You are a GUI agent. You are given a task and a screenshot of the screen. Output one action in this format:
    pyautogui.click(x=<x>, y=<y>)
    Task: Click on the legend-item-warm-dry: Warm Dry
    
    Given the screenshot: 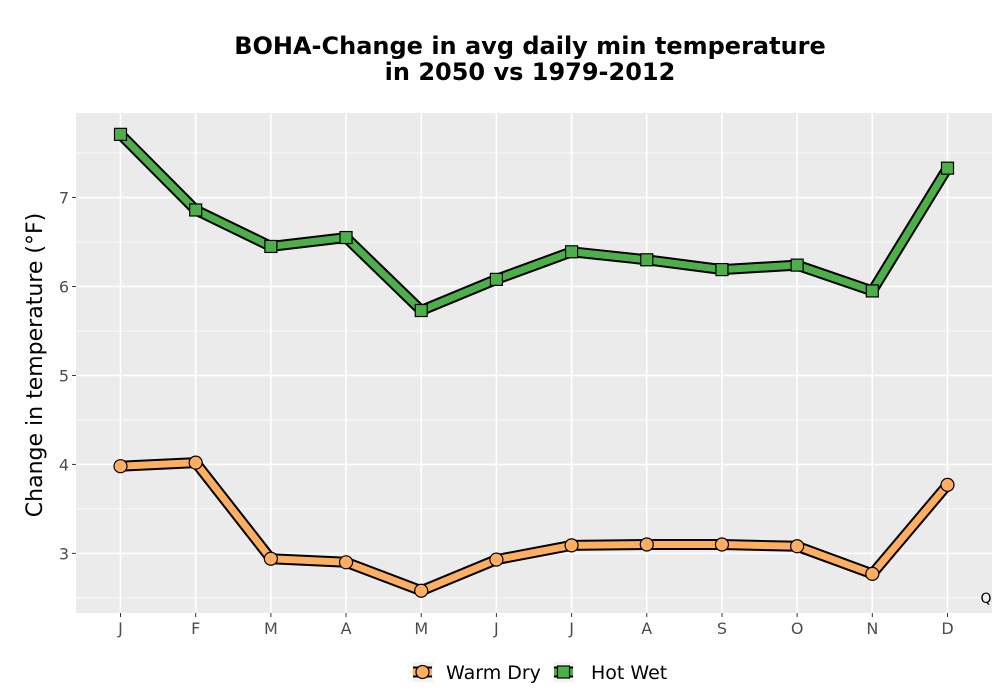 What is the action you would take?
    pyautogui.click(x=476, y=673)
    